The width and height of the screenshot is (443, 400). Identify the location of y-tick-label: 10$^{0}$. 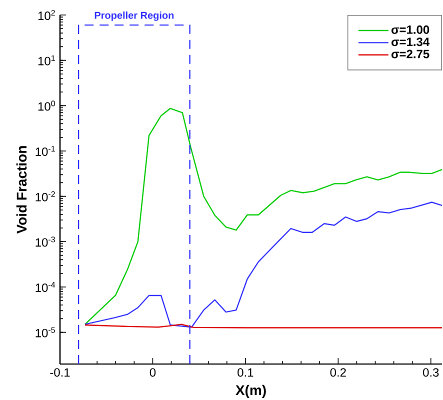
(46, 105).